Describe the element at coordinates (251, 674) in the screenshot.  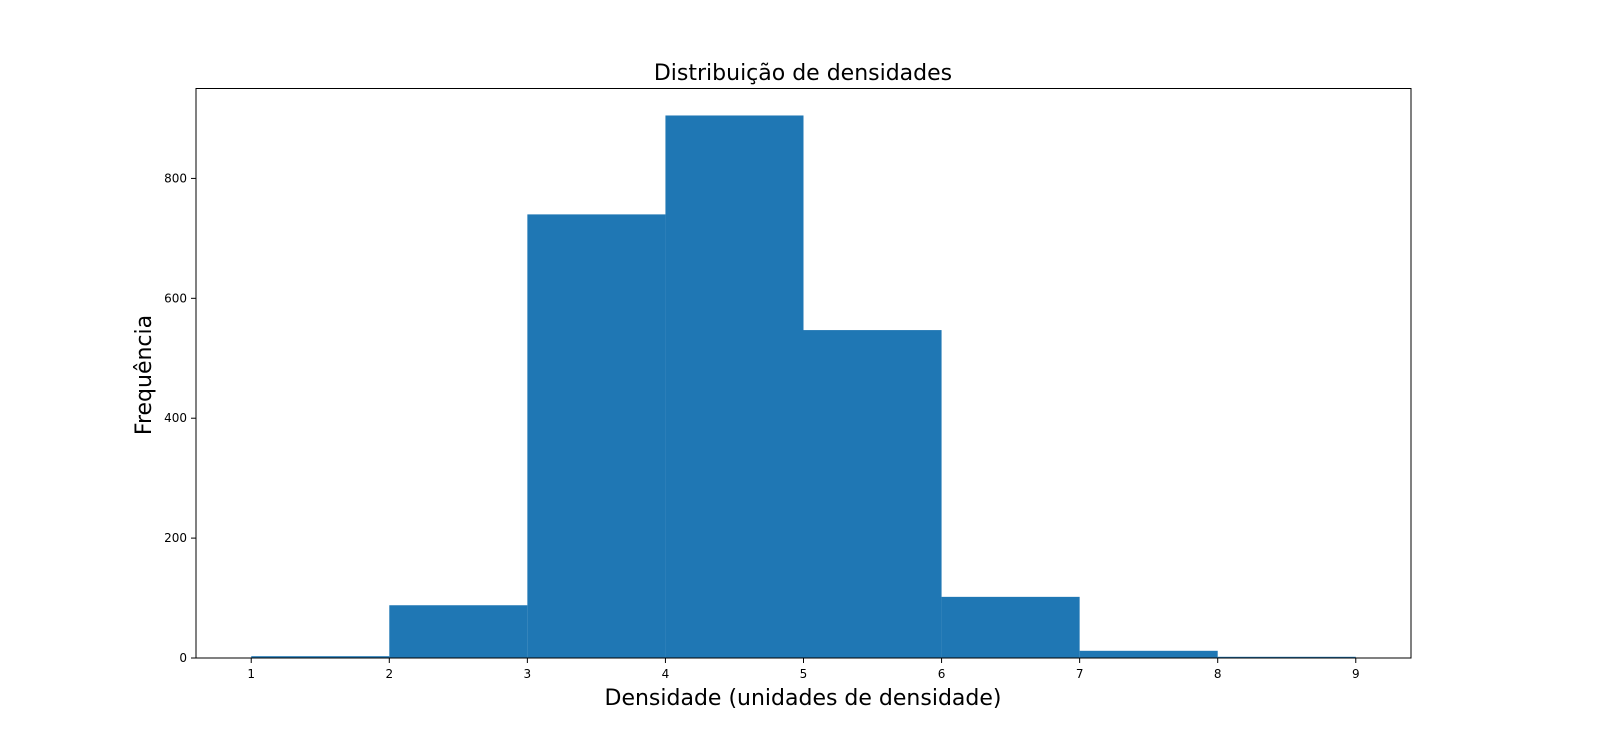
I see `x-tick-label: 1` at that location.